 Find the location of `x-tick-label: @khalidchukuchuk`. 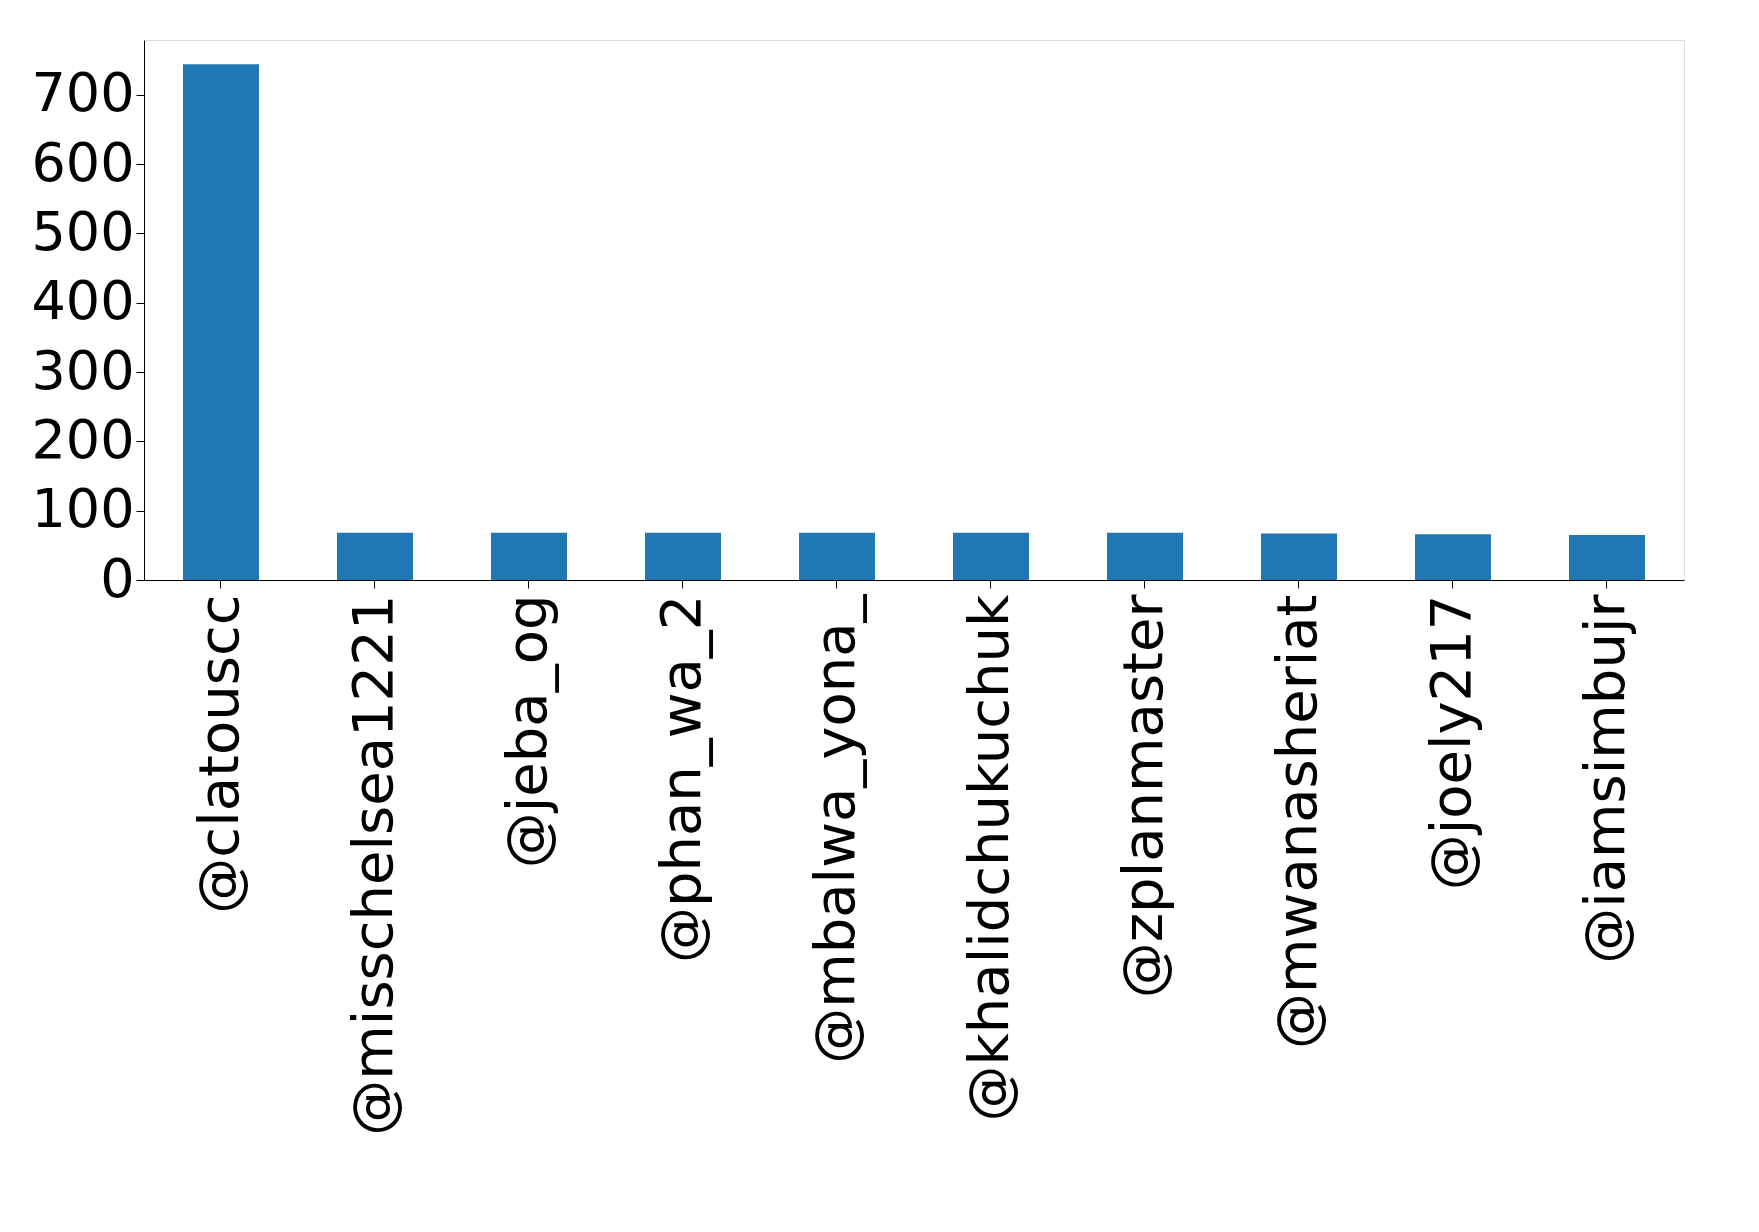

x-tick-label: @khalidchukuchuk is located at coordinates (988, 857).